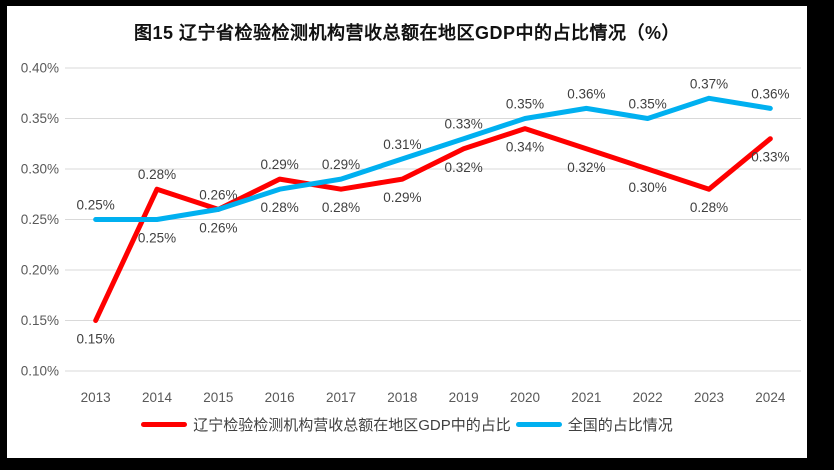 Image resolution: width=834 pixels, height=470 pixels. Describe the element at coordinates (709, 397) in the screenshot. I see `x-axis-tick-label: 2023` at that location.